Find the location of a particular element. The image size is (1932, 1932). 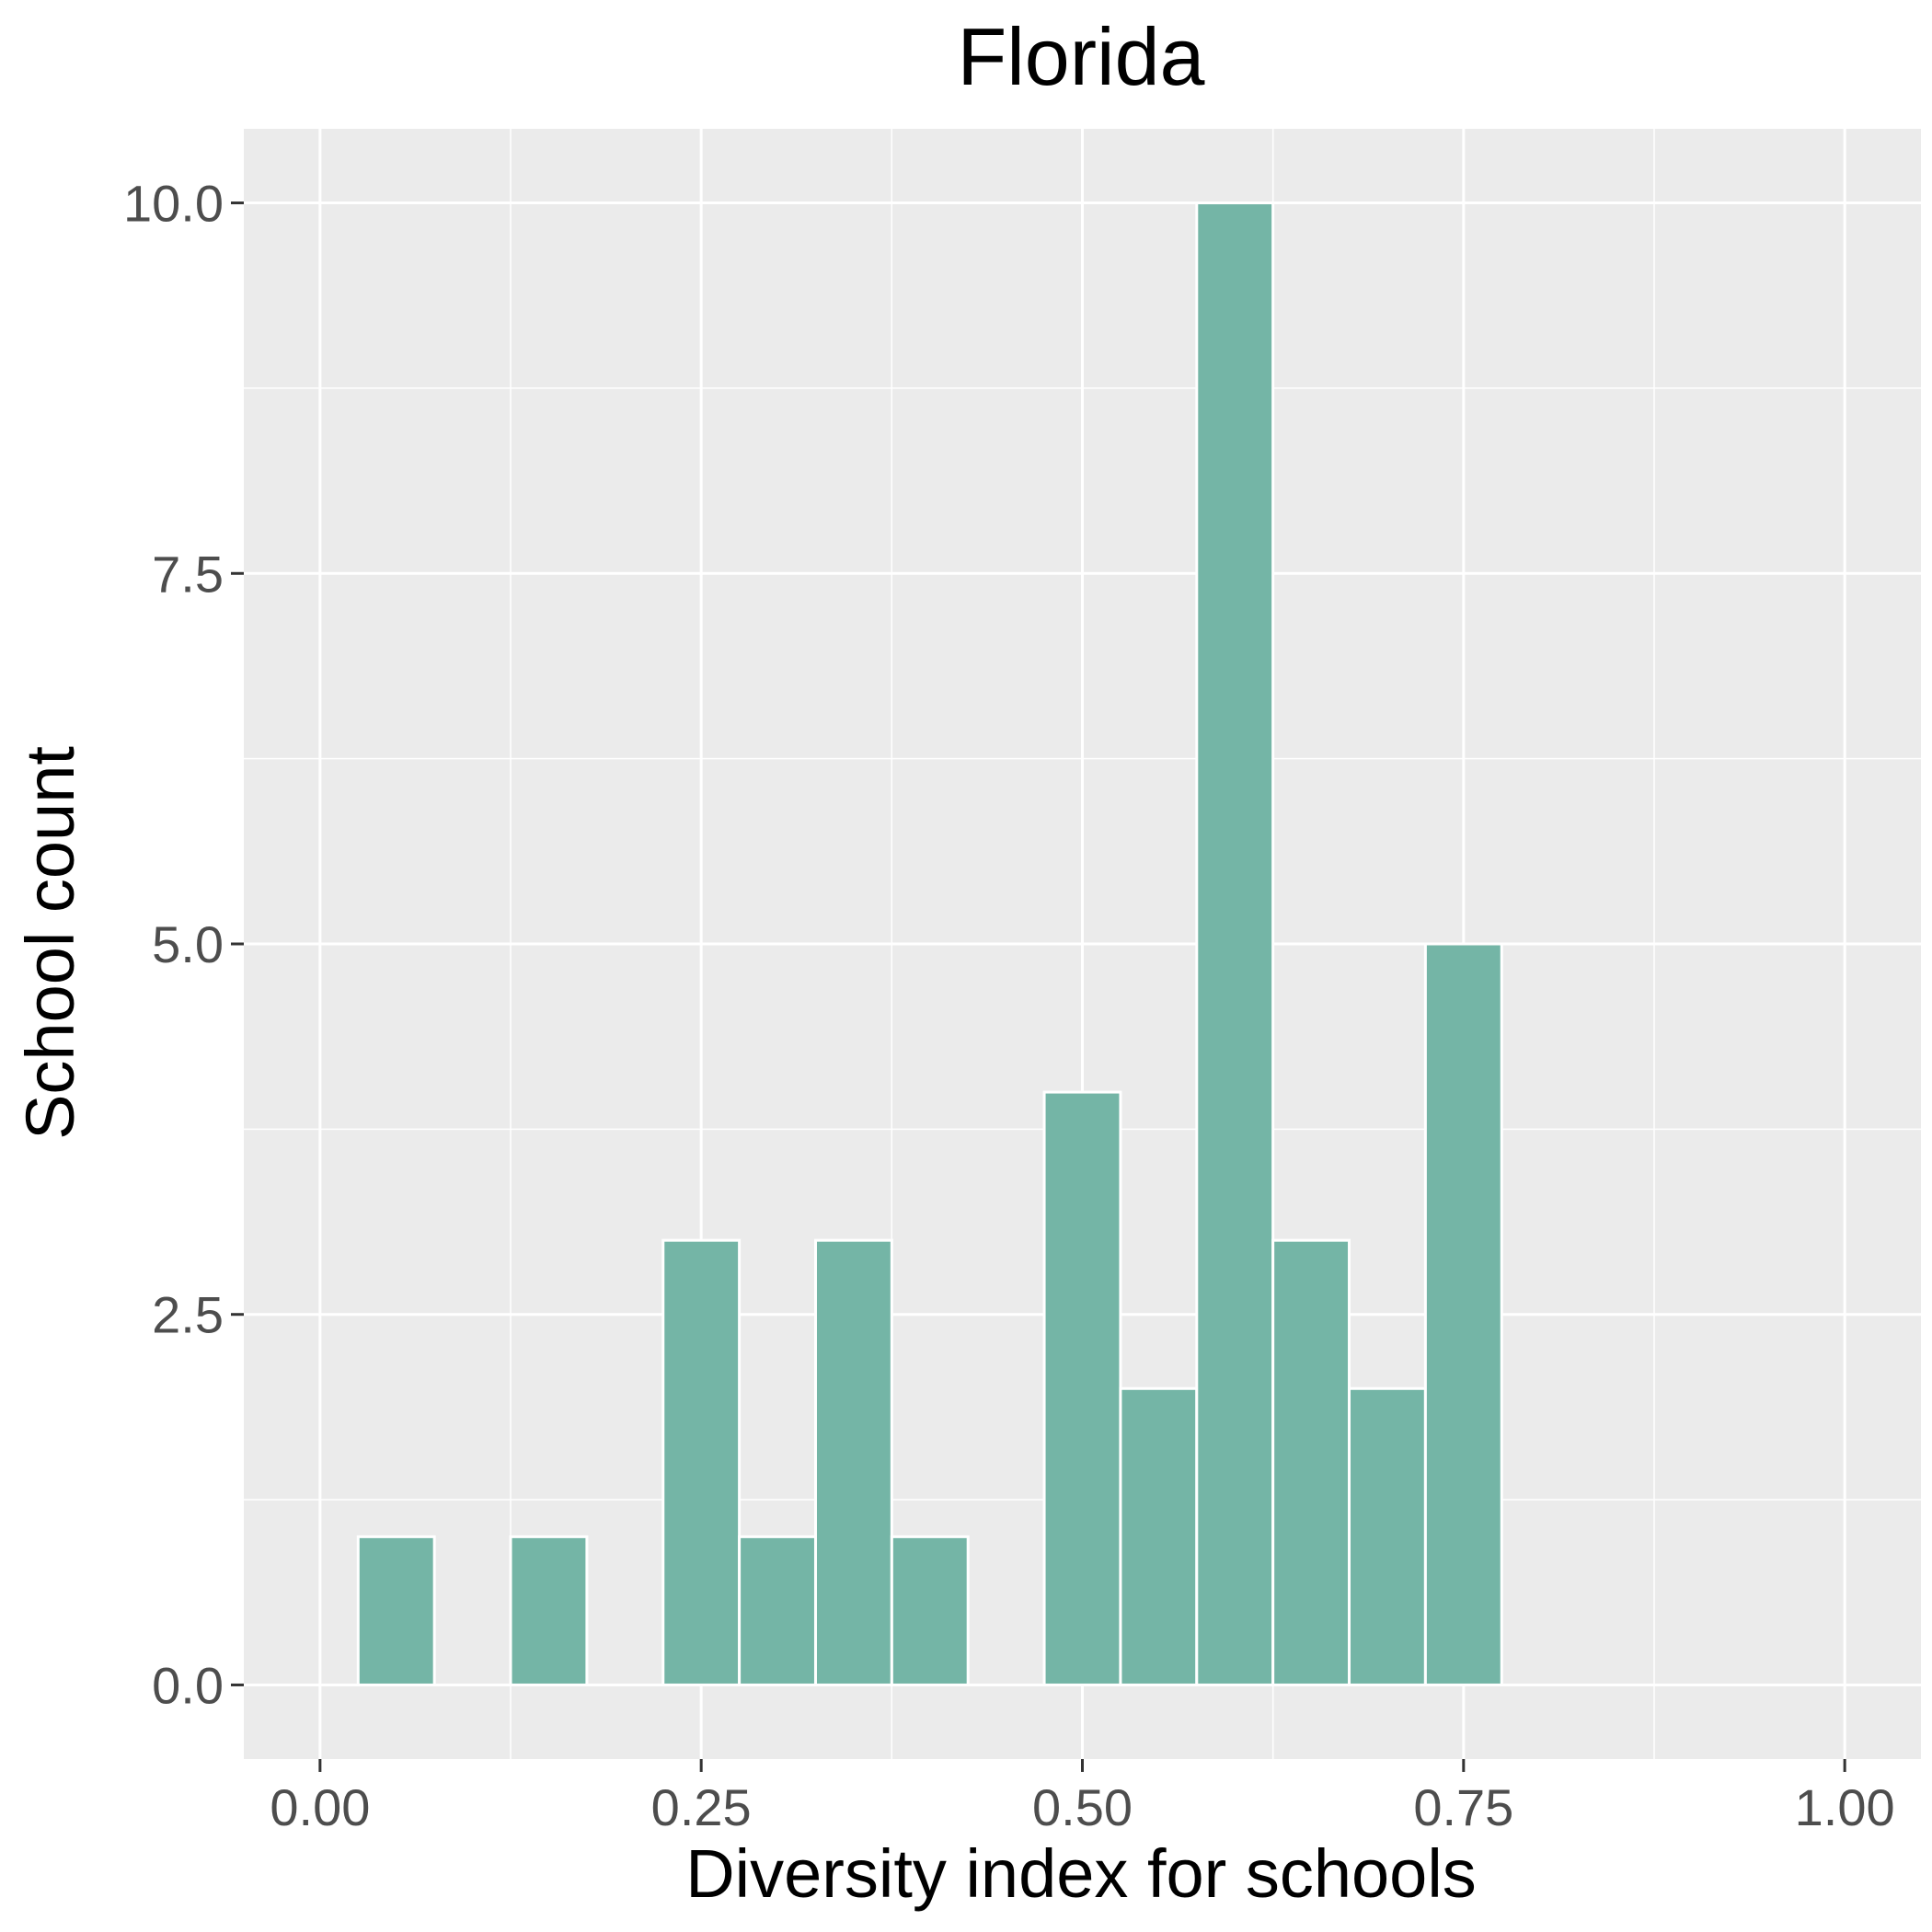

y-tick-label: 5.0 is located at coordinates (188, 944).